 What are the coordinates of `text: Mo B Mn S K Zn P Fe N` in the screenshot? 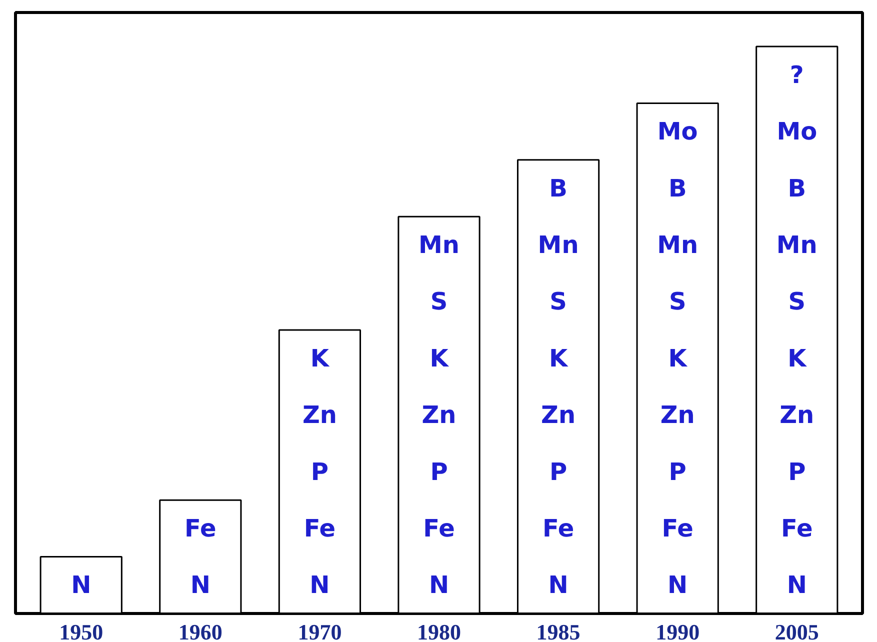 It's located at (677, 359).